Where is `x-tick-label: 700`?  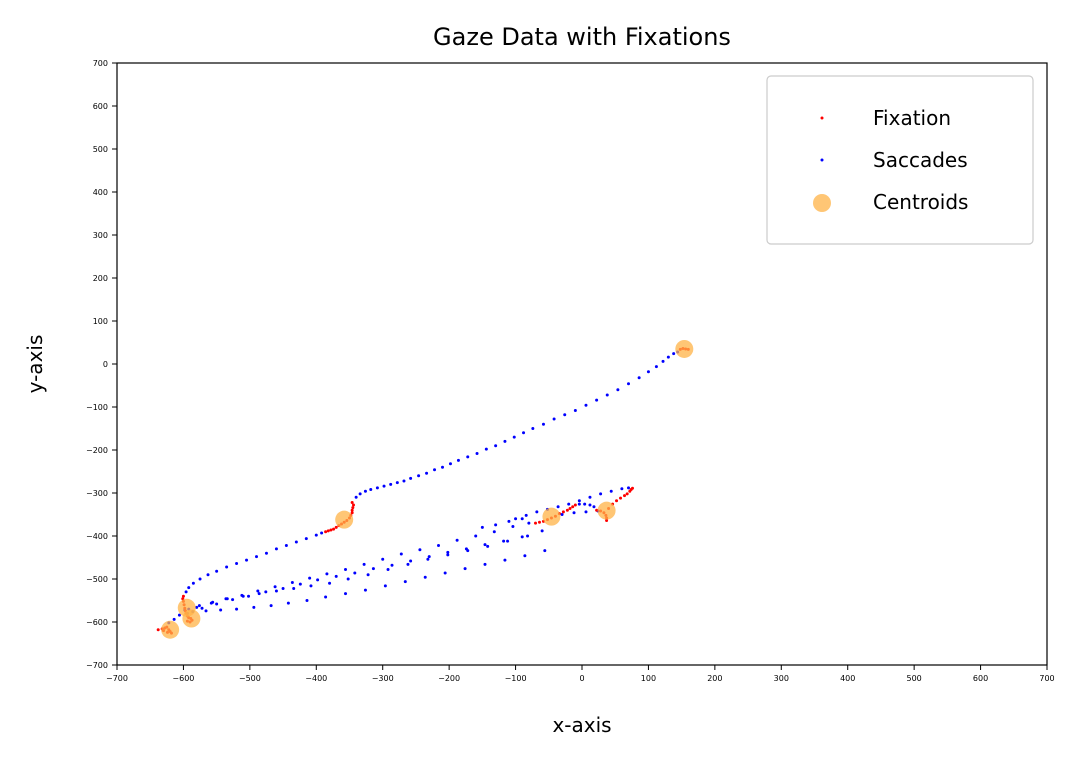 x-tick-label: 700 is located at coordinates (1046, 678).